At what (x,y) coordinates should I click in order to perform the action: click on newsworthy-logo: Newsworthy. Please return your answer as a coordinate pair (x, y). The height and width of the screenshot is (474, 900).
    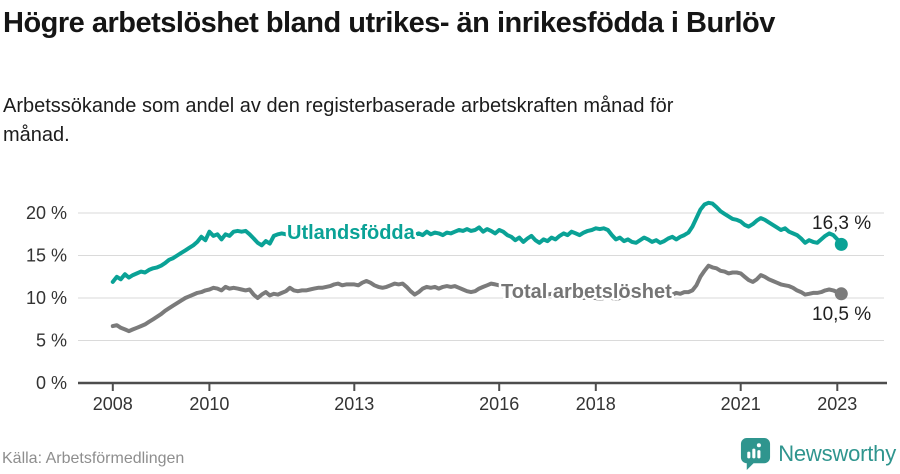
    Looking at the image, I should click on (817, 454).